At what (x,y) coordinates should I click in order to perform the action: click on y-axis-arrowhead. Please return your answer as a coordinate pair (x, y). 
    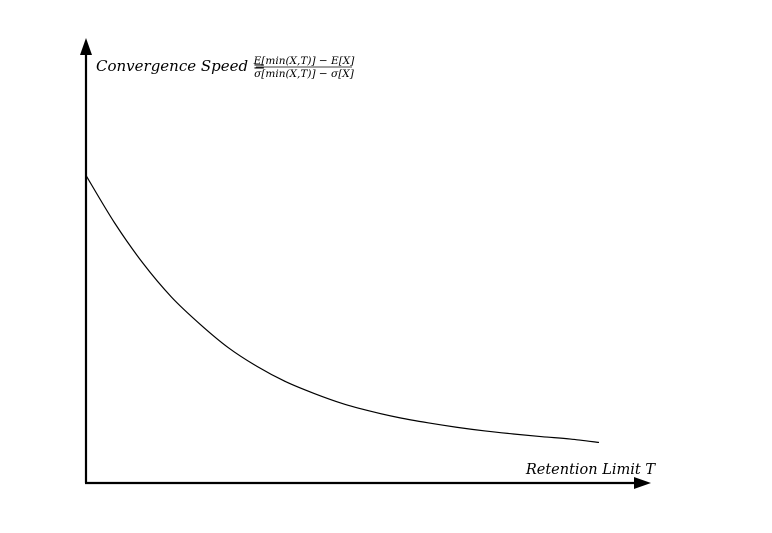
    Looking at the image, I should click on (86, 46).